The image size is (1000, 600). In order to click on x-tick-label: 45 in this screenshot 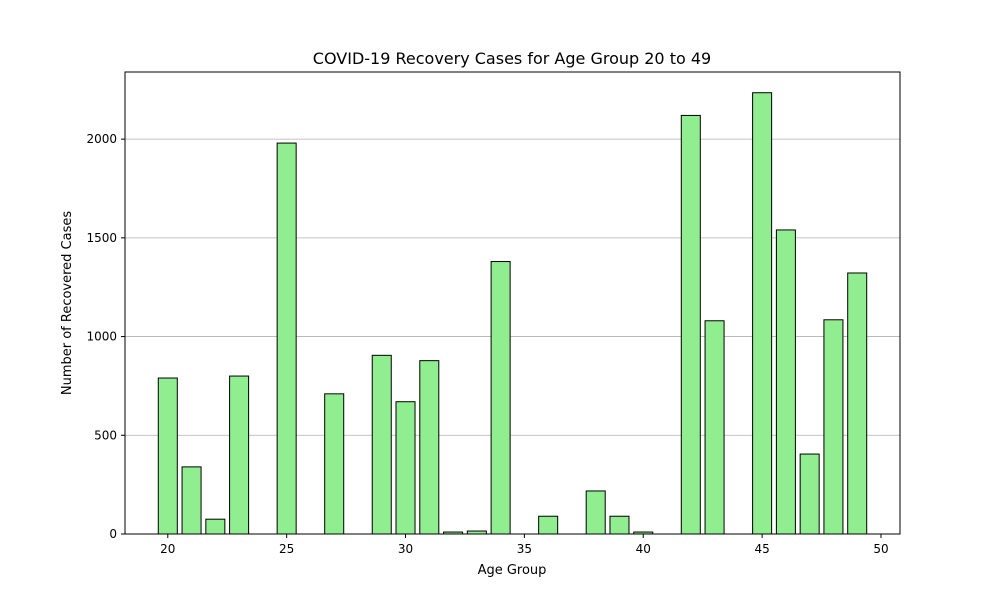, I will do `click(761, 549)`.